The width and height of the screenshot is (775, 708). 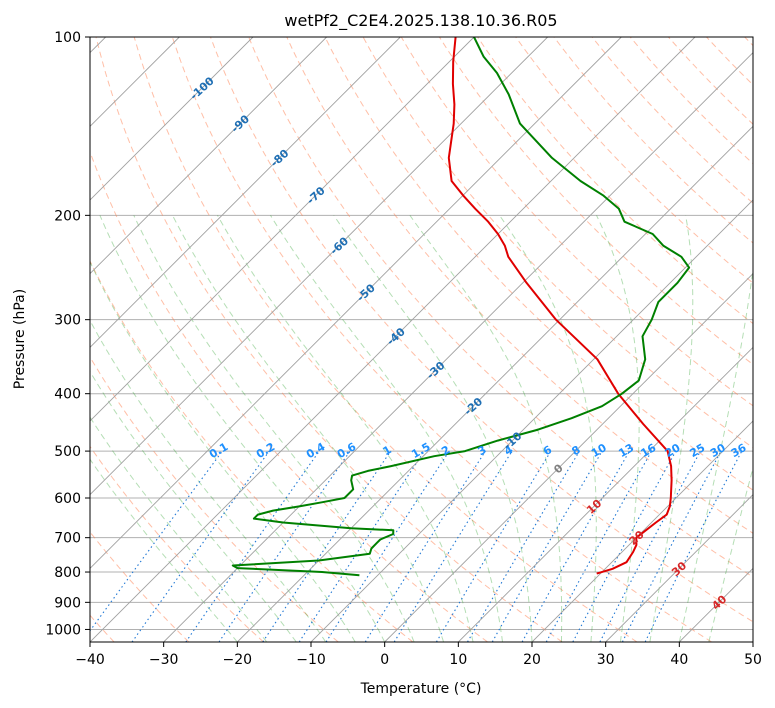 What do you see at coordinates (418, 655) in the screenshot?
I see `x-axis: −40 −30 −20 −10 0 10 20 30 40 50` at bounding box center [418, 655].